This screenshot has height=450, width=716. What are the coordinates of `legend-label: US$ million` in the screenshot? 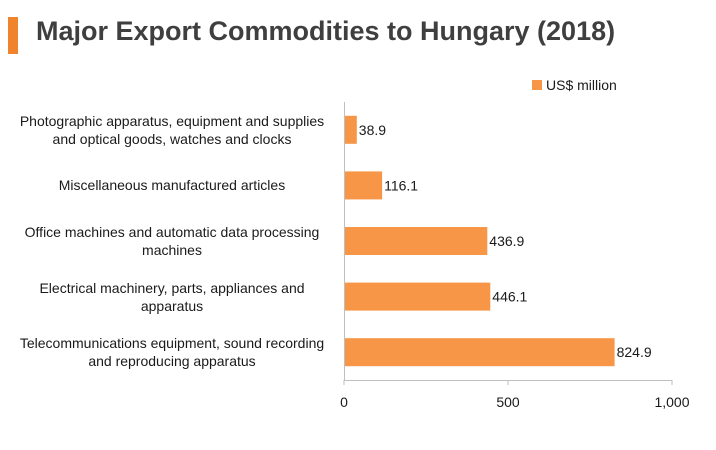 It's located at (581, 85).